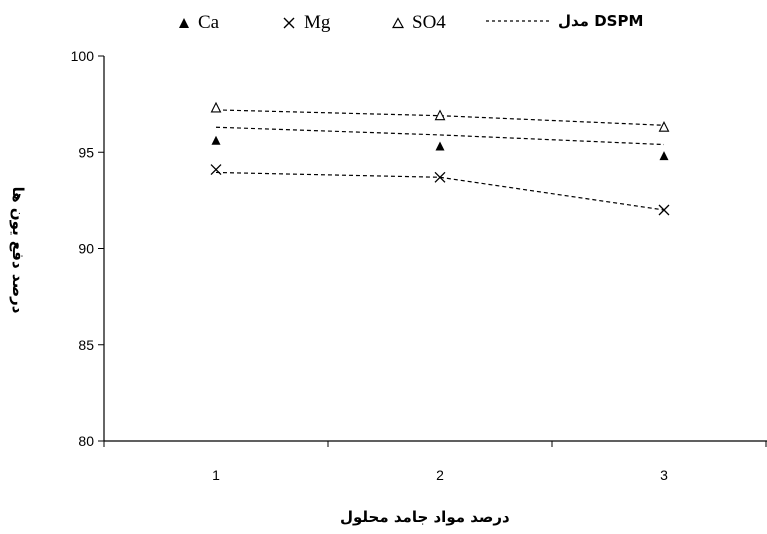  I want to click on legend-label-dspm-model: DSPM مدل, so click(601, 21).